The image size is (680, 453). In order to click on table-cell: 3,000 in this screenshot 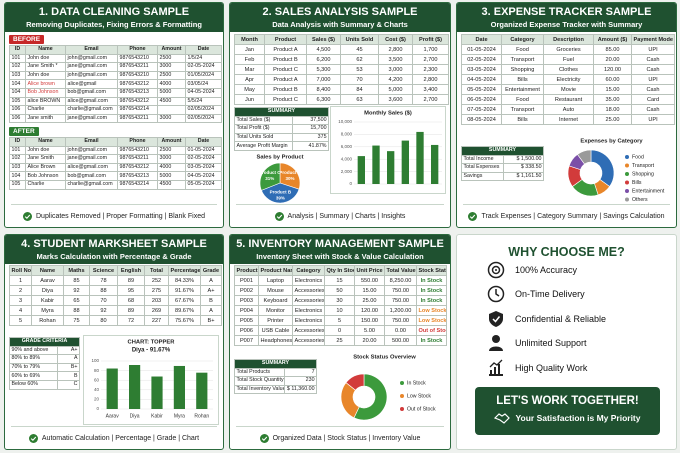, I will do `click(395, 69)`.